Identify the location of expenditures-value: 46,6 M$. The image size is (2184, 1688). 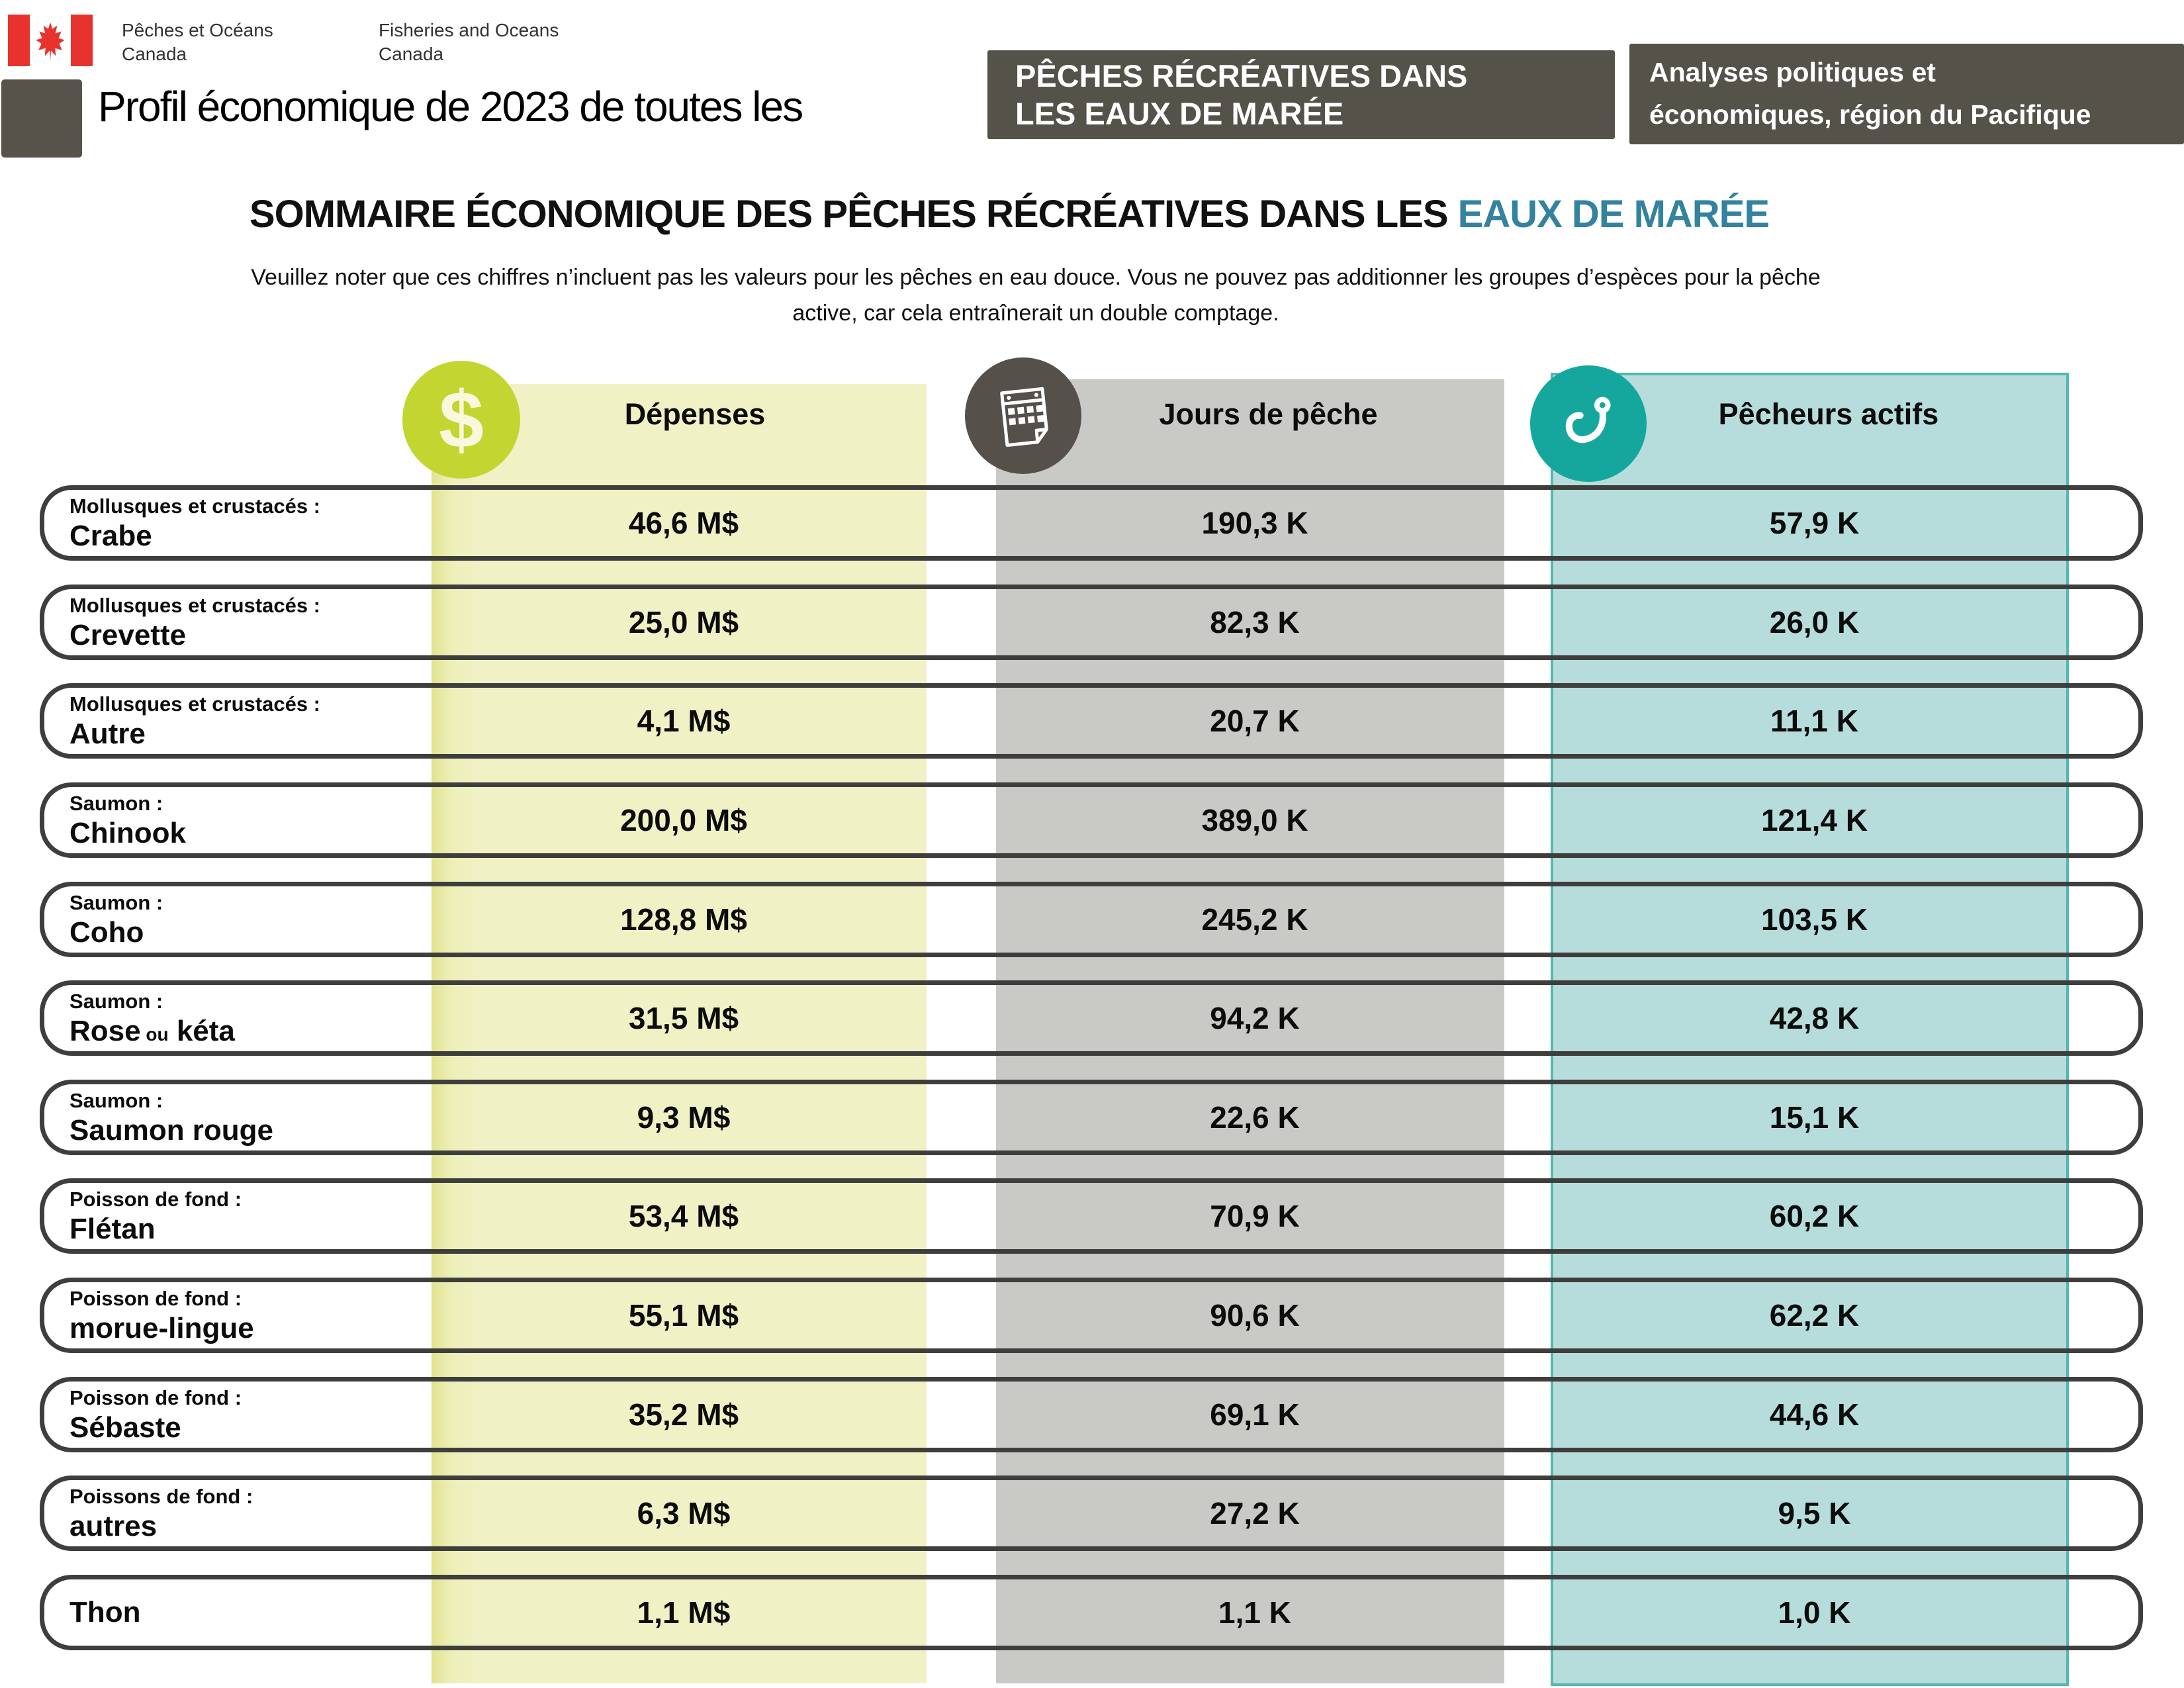
(684, 523).